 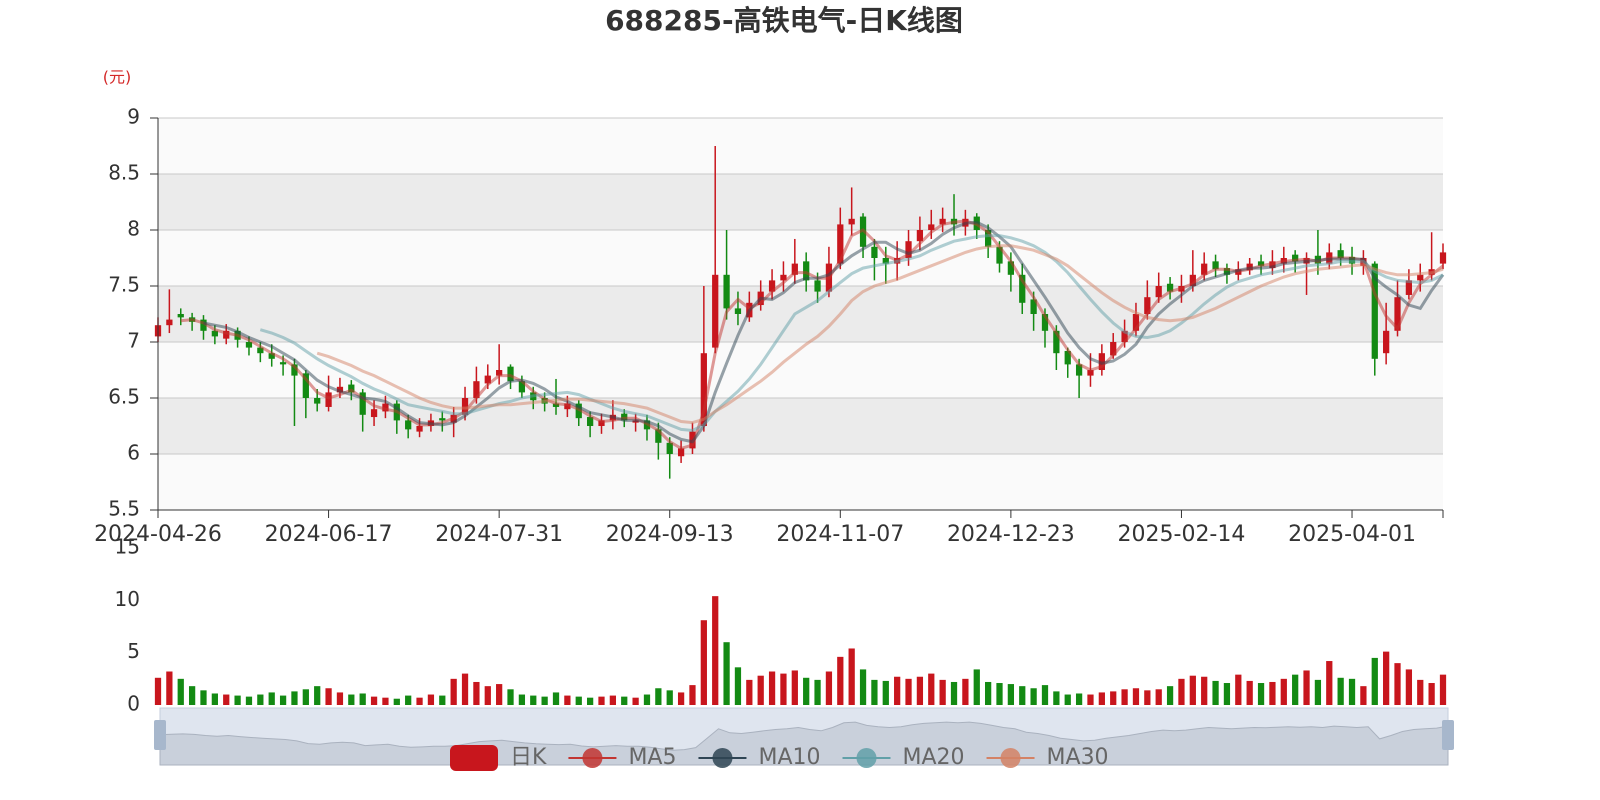 I want to click on legend-label: MA30, so click(x=1078, y=757).